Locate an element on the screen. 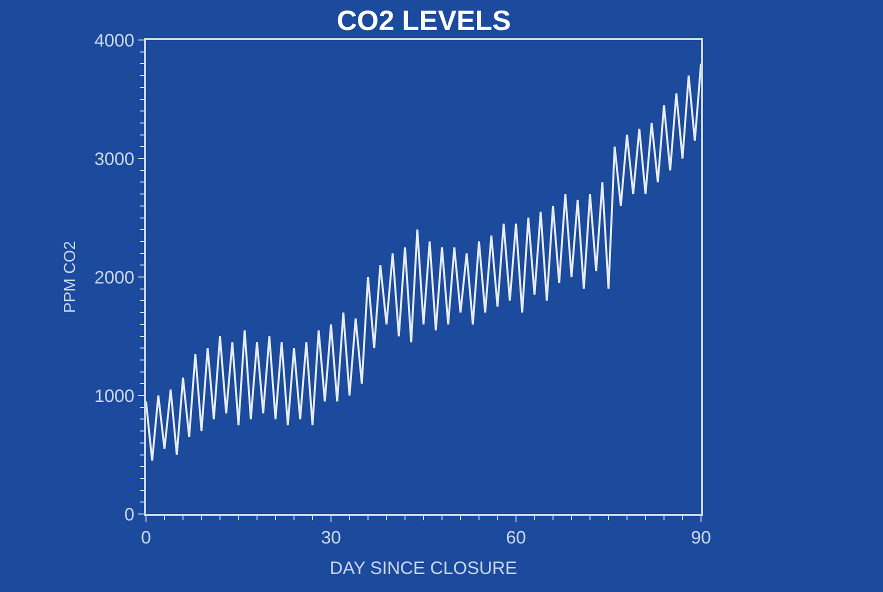 Image resolution: width=883 pixels, height=592 pixels. x-tick-label: 30 is located at coordinates (331, 538).